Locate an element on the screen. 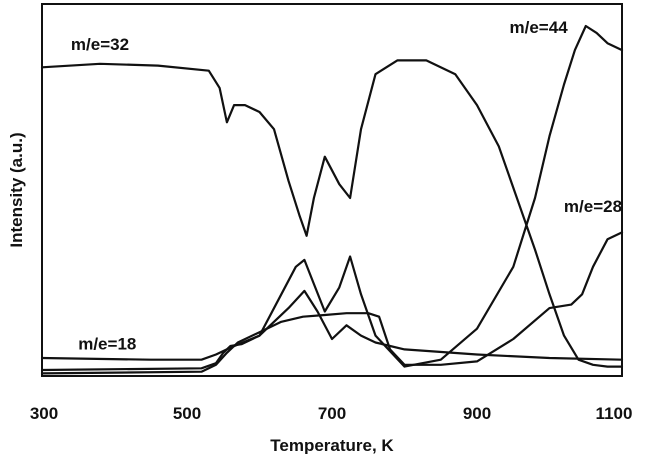 Image resolution: width=651 pixels, height=454 pixels. series-label-m-e-44: m/e=44 is located at coordinates (539, 27).